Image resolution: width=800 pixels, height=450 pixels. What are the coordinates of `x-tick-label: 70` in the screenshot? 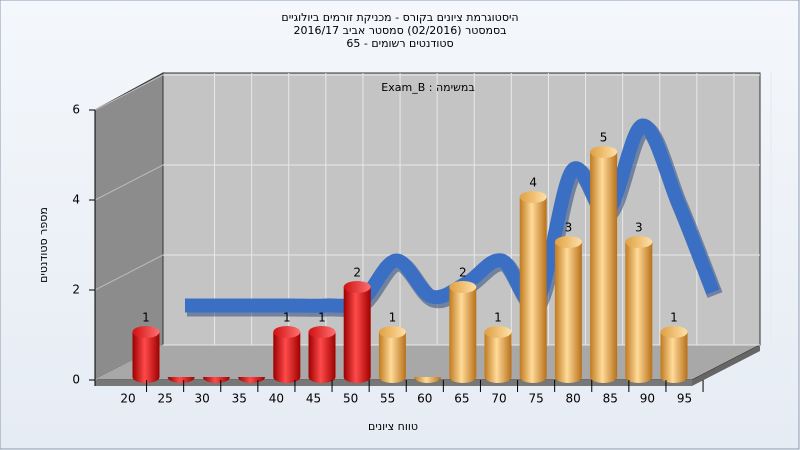 It's located at (498, 399).